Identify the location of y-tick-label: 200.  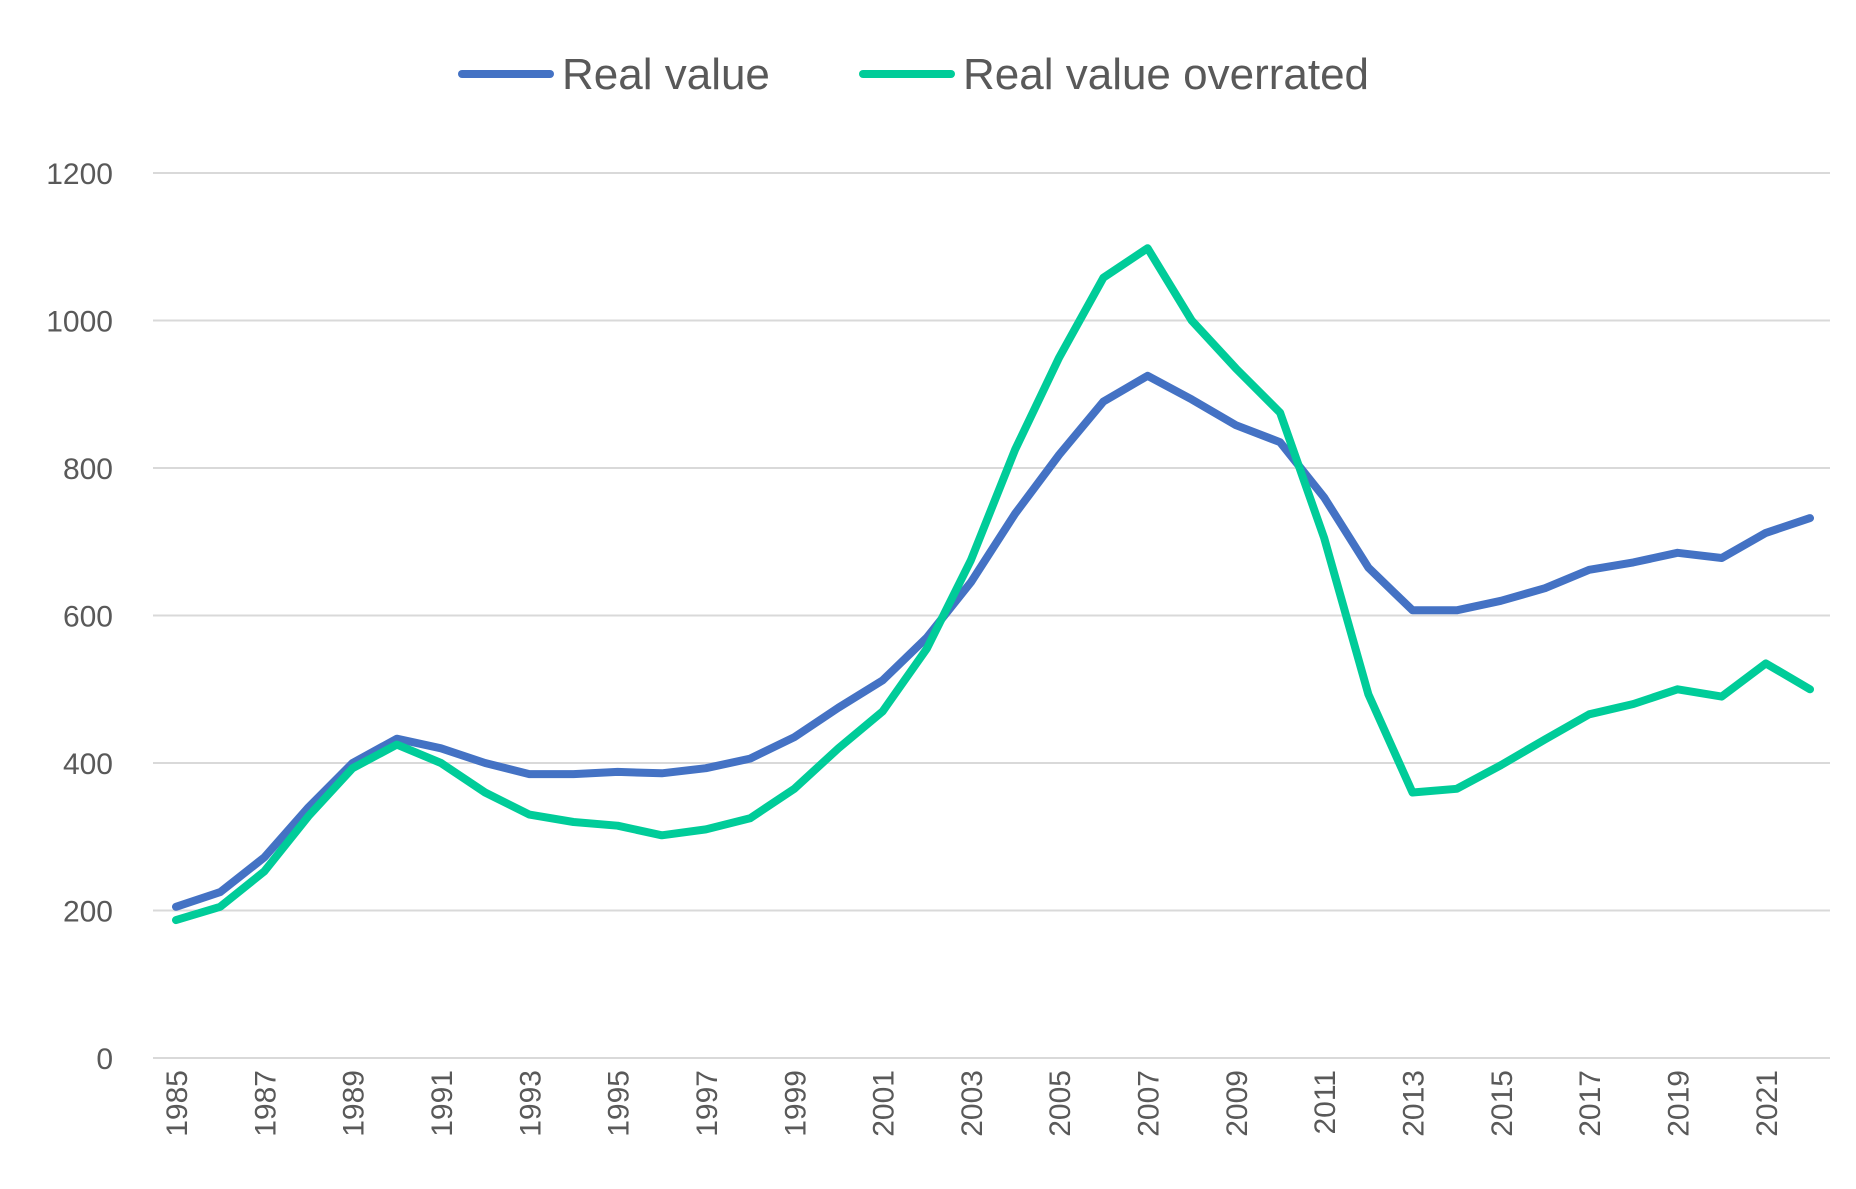
(88, 912).